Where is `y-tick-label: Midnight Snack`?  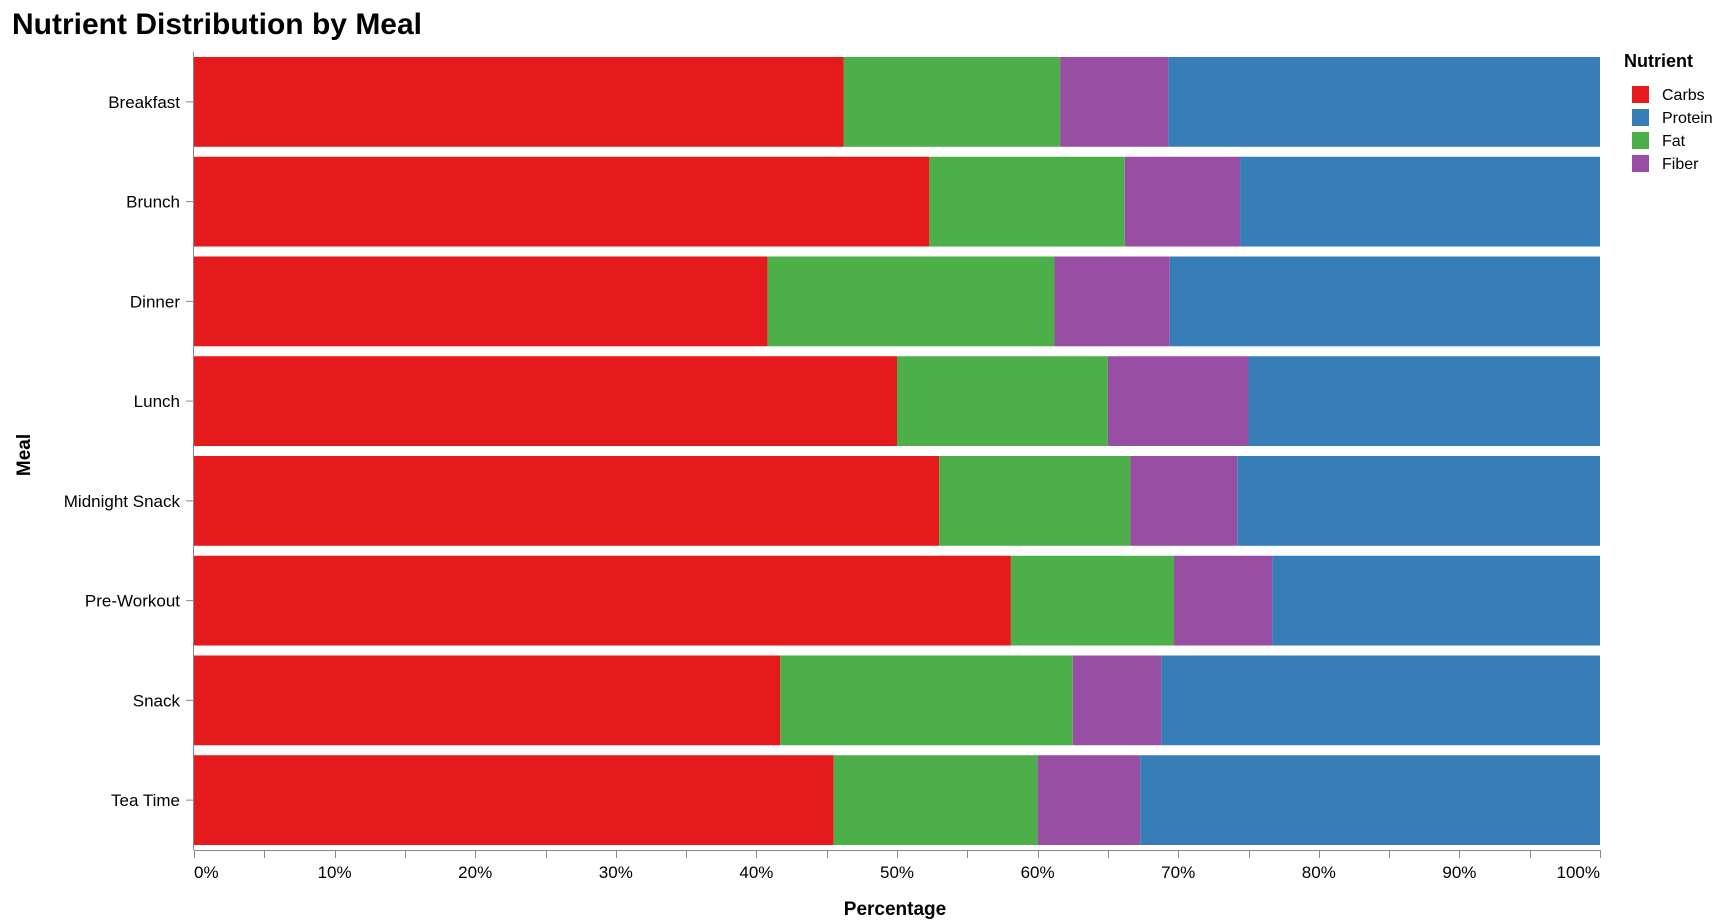
y-tick-label: Midnight Snack is located at coordinates (122, 501).